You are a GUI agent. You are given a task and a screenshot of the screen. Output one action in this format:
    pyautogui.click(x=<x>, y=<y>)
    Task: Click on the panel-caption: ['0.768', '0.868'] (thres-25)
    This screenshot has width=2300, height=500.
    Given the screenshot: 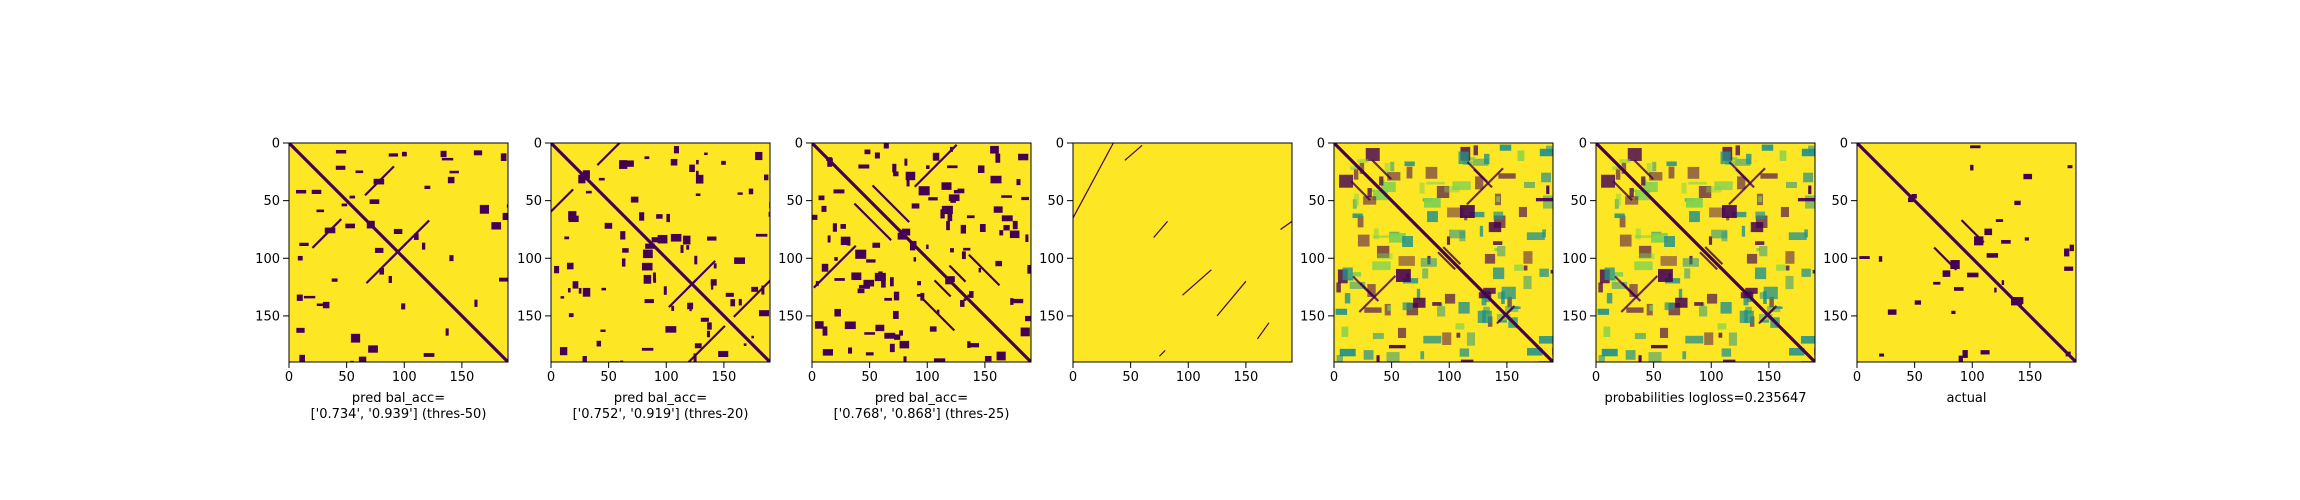 What is the action you would take?
    pyautogui.click(x=922, y=414)
    